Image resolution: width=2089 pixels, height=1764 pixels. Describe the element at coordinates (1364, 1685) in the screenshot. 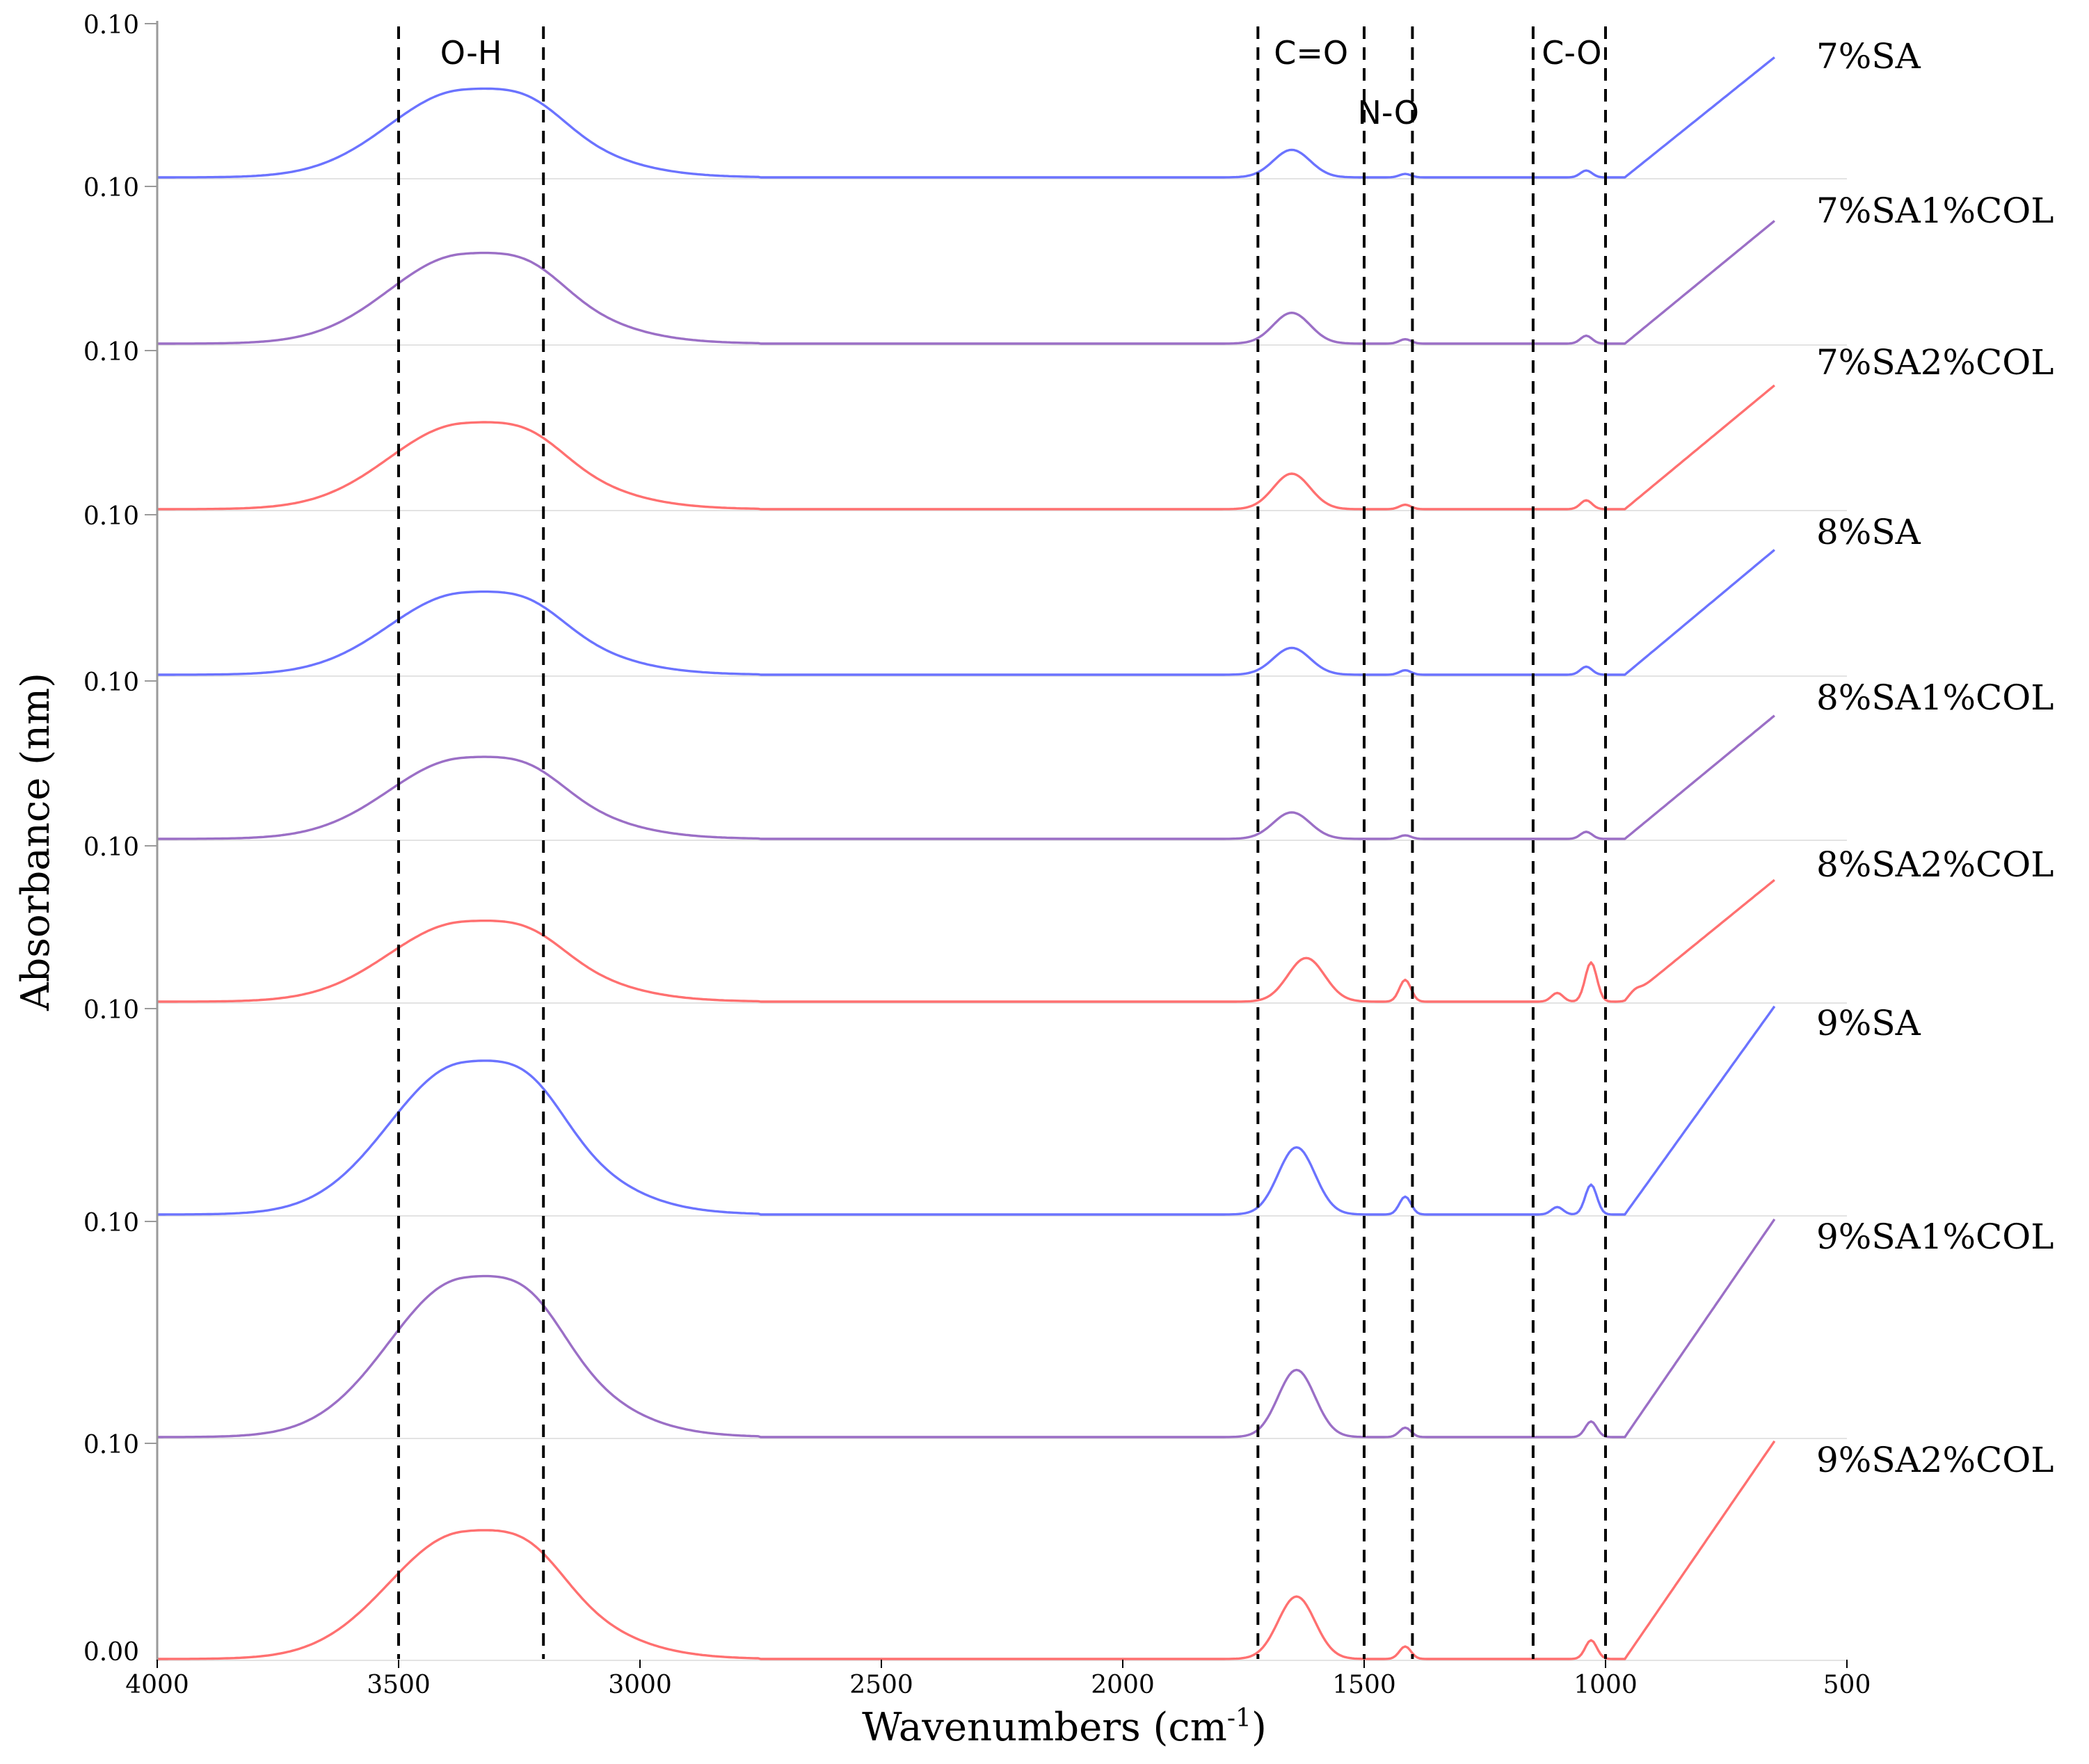

I see `x-tick-label: 1500` at that location.